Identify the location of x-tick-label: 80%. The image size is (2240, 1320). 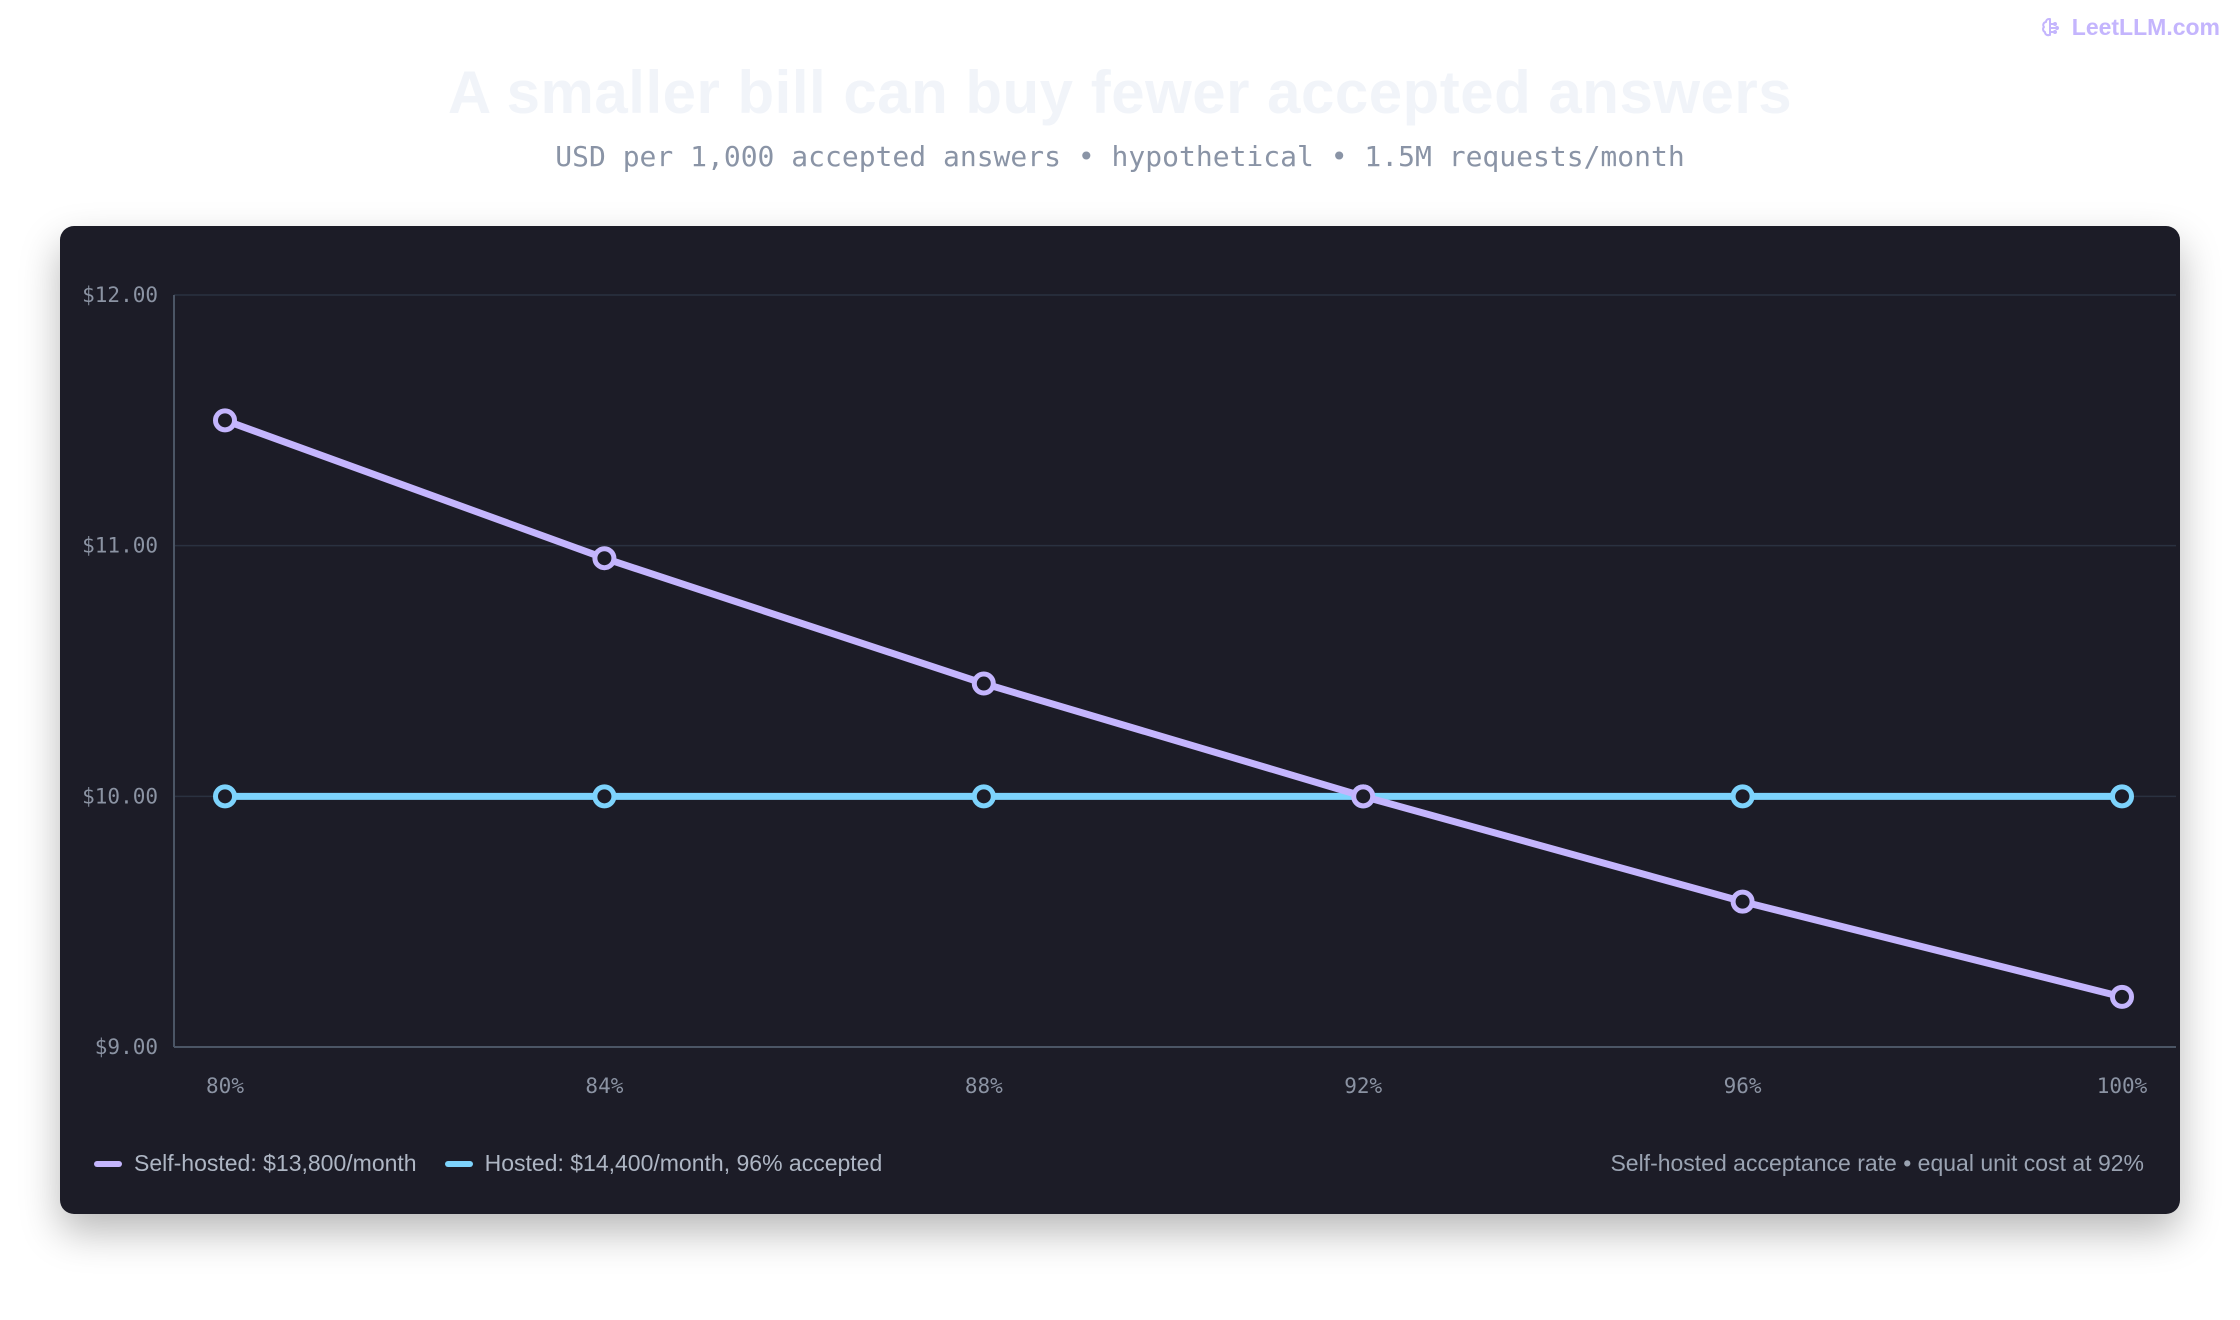
(225, 1086).